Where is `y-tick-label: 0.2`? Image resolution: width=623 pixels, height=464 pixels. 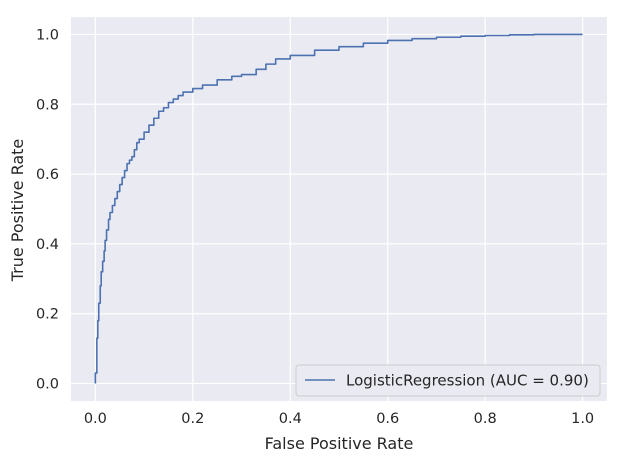
y-tick-label: 0.2 is located at coordinates (47, 315).